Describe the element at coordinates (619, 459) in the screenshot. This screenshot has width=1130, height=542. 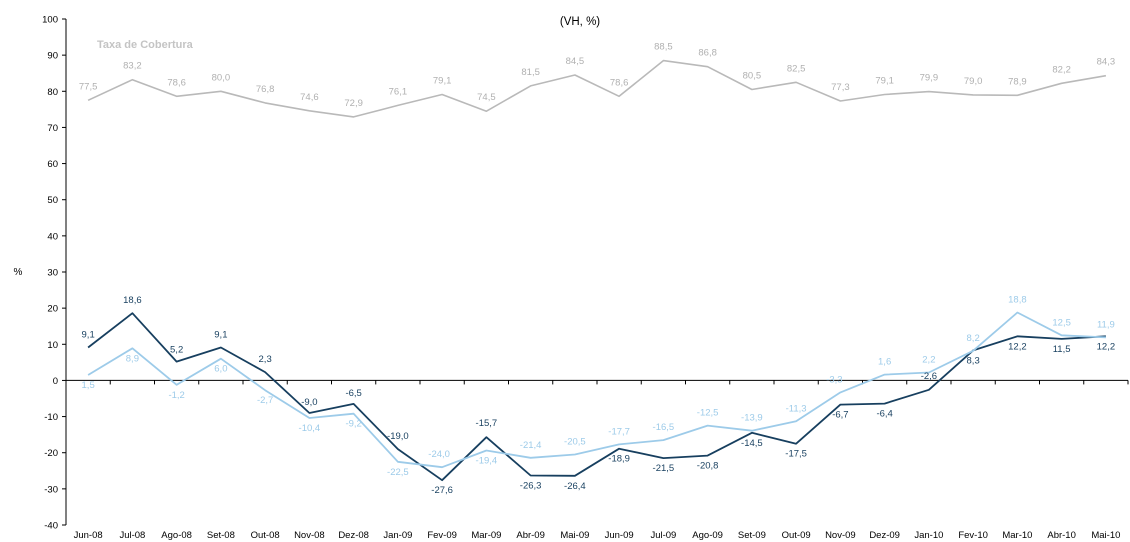
I see `data-label: -18,9` at that location.